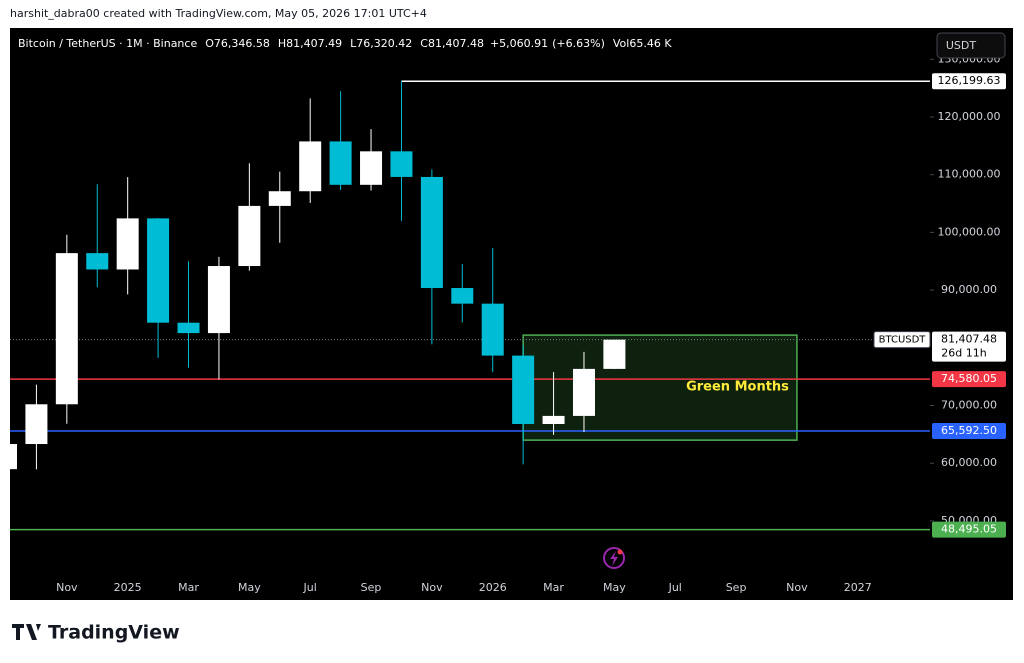 This screenshot has height=663, width=1024. I want to click on box-label: Green Months, so click(737, 387).